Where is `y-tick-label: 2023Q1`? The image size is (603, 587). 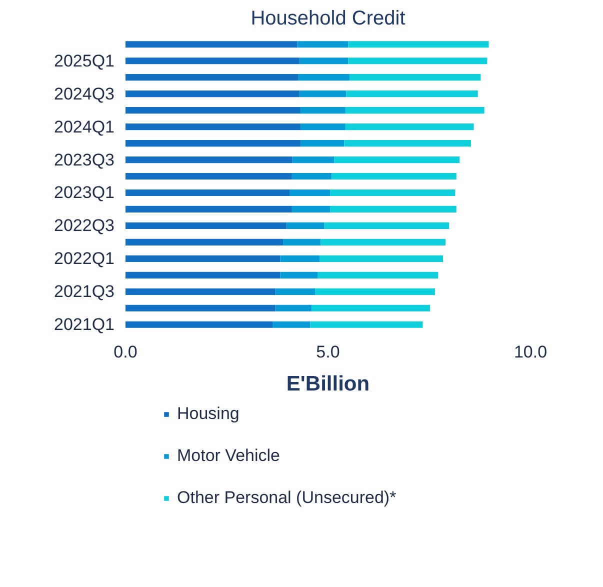 y-tick-label: 2023Q1 is located at coordinates (84, 192).